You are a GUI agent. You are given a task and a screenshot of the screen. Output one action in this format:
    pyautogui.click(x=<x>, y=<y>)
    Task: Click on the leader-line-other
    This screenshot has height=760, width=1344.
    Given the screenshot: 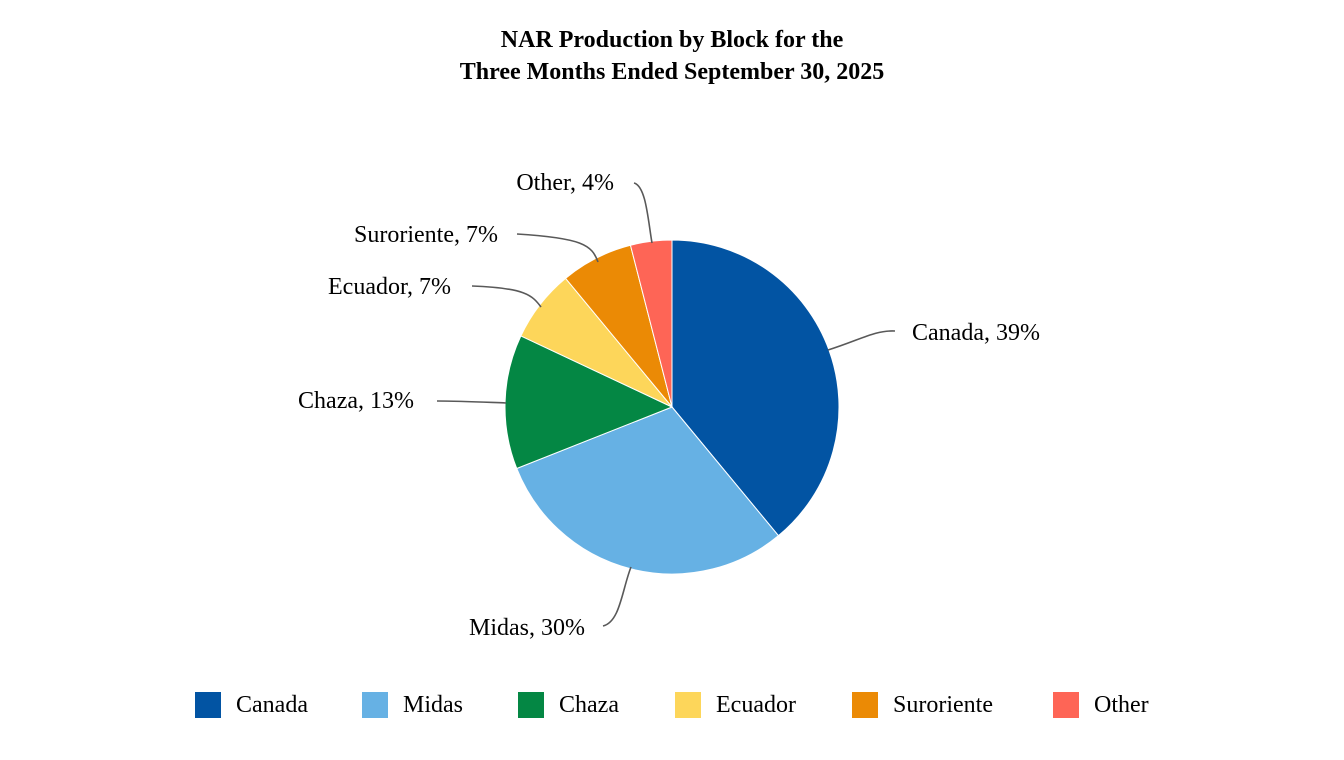 What is the action you would take?
    pyautogui.click(x=643, y=213)
    